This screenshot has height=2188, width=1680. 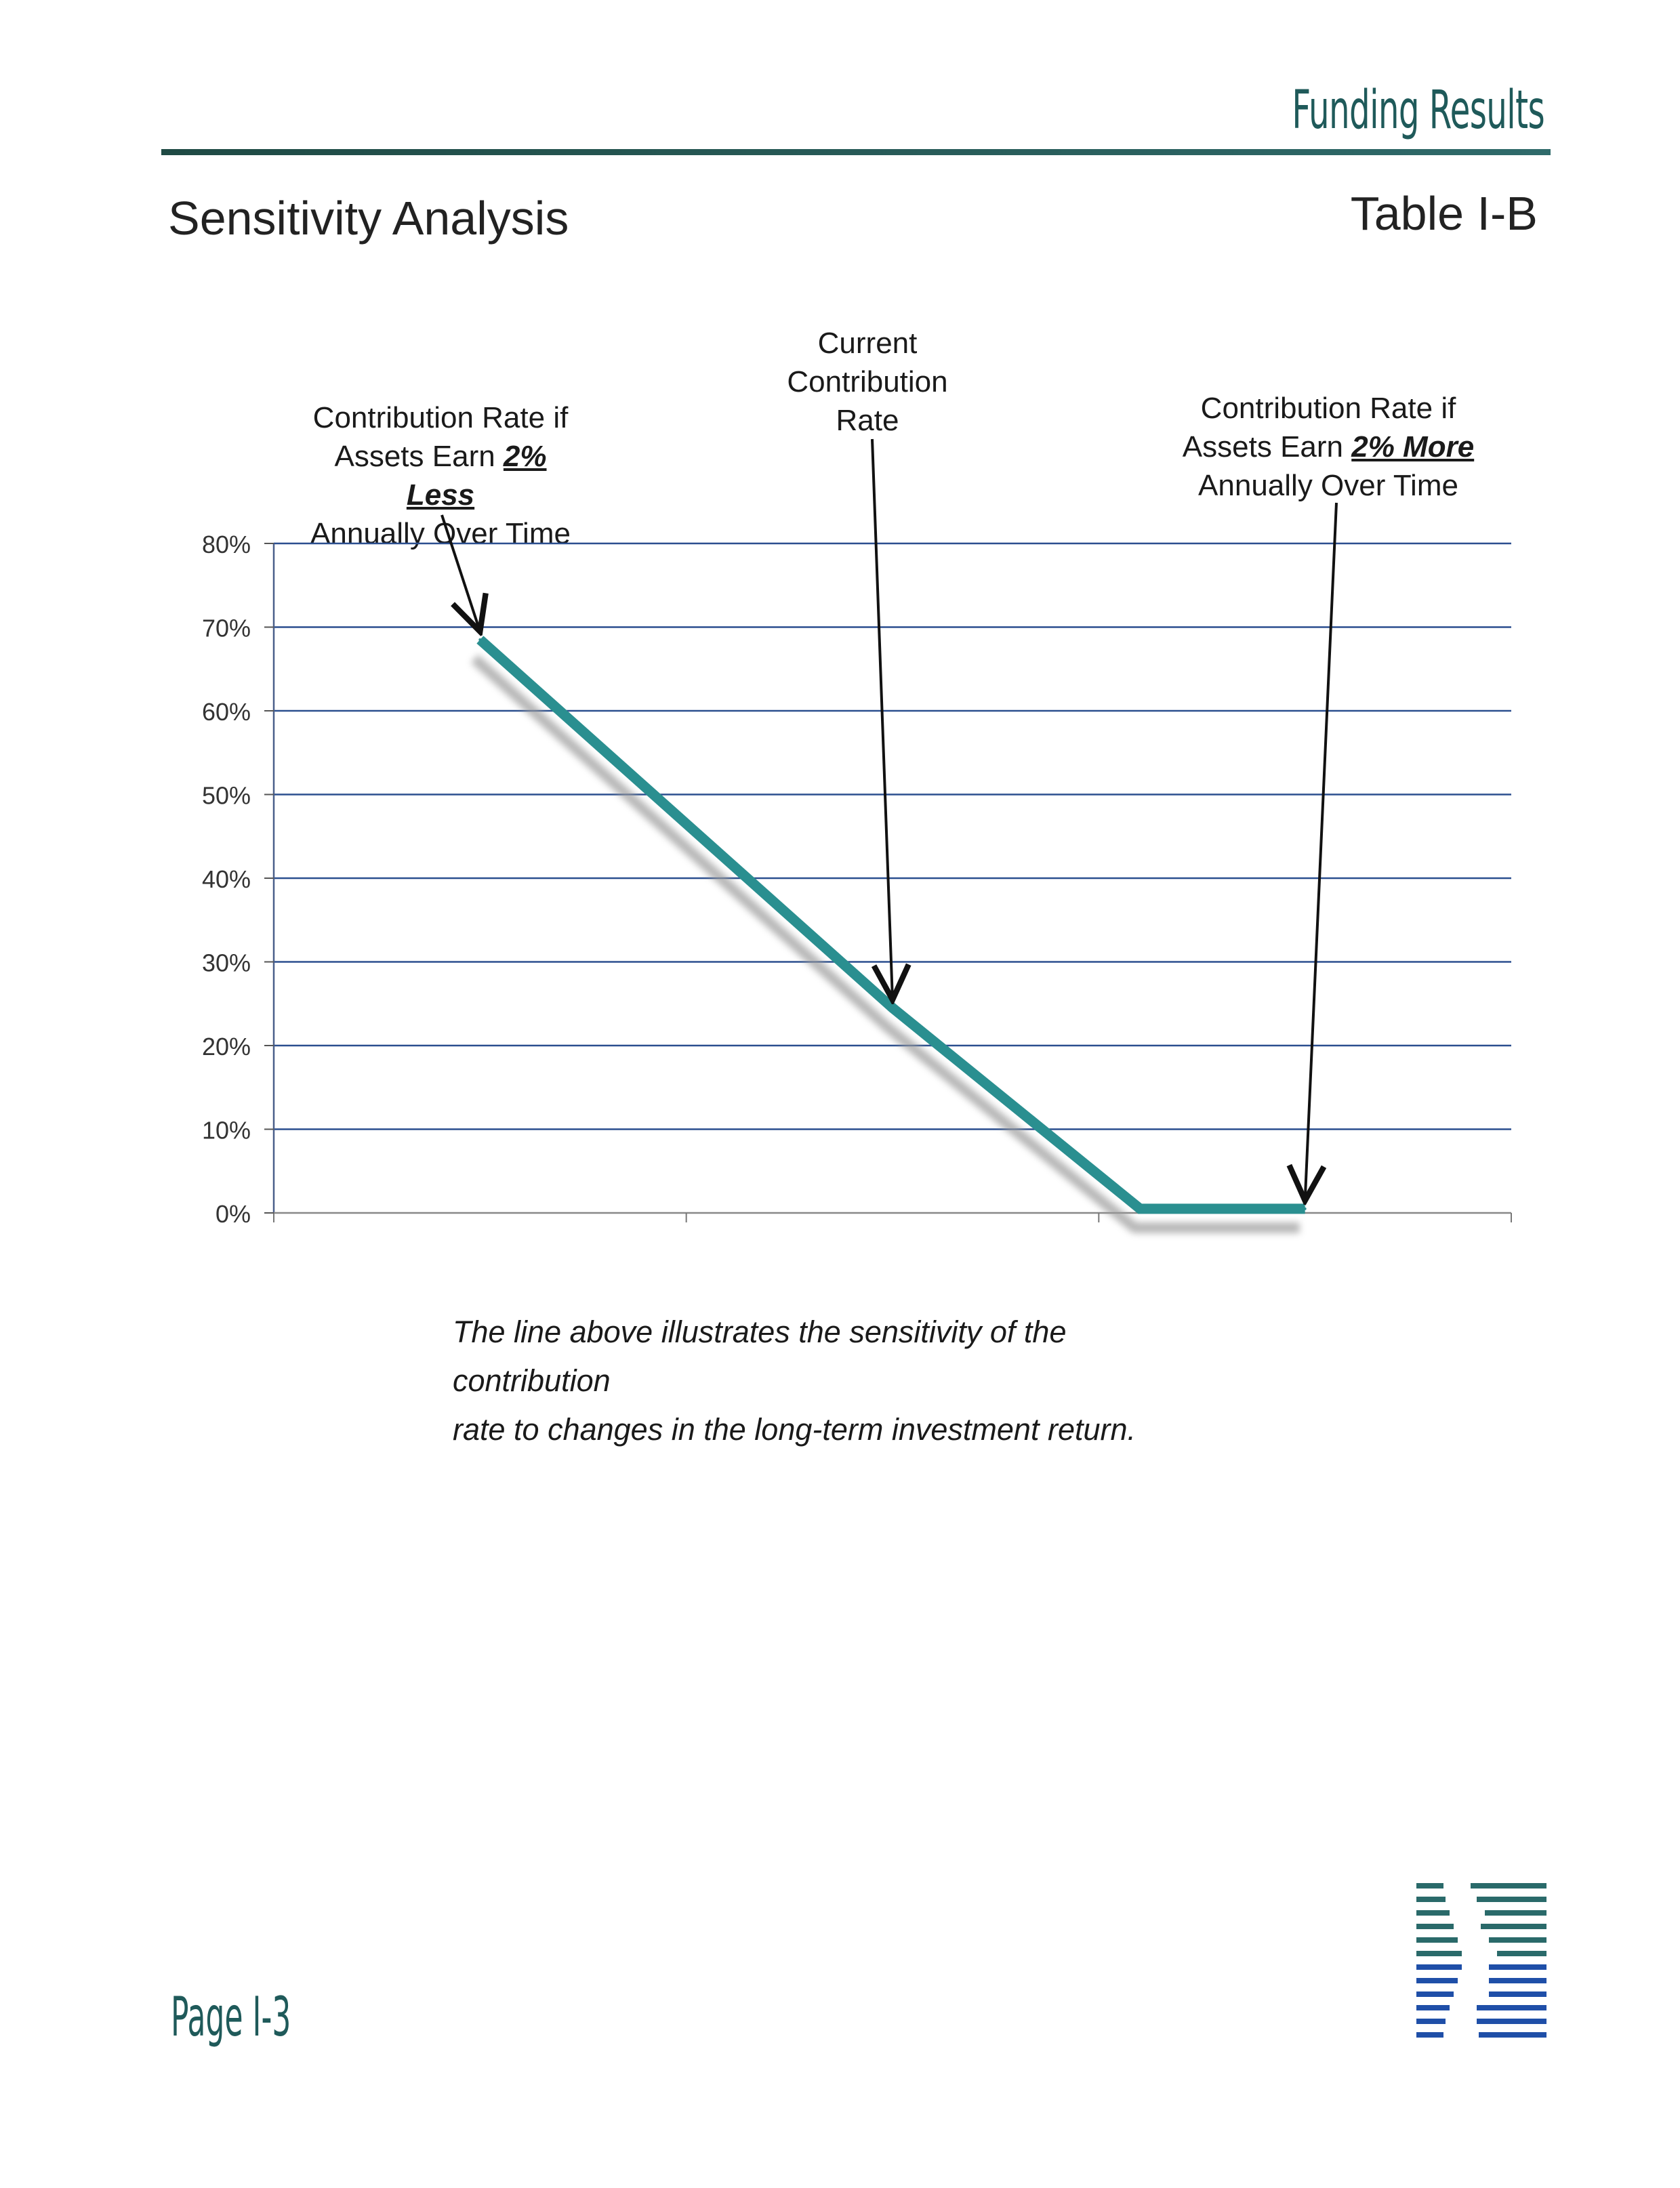 What do you see at coordinates (1267, 447) in the screenshot?
I see `callout-more-prefix: Assets Earn` at bounding box center [1267, 447].